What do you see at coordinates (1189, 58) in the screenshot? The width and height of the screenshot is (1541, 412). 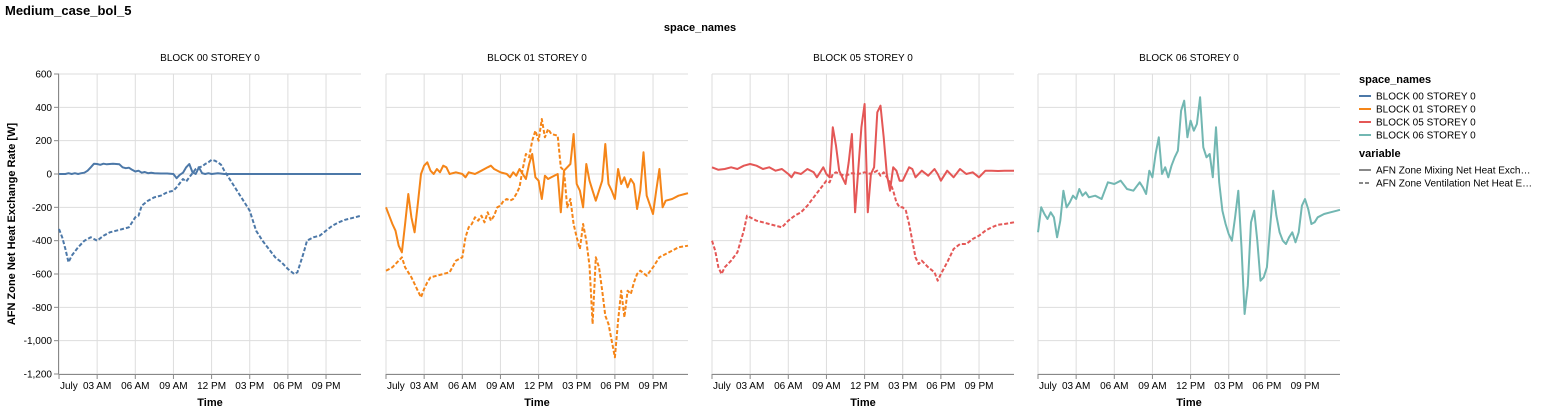 I see `facet-title: BLOCK 06 STOREY 0` at bounding box center [1189, 58].